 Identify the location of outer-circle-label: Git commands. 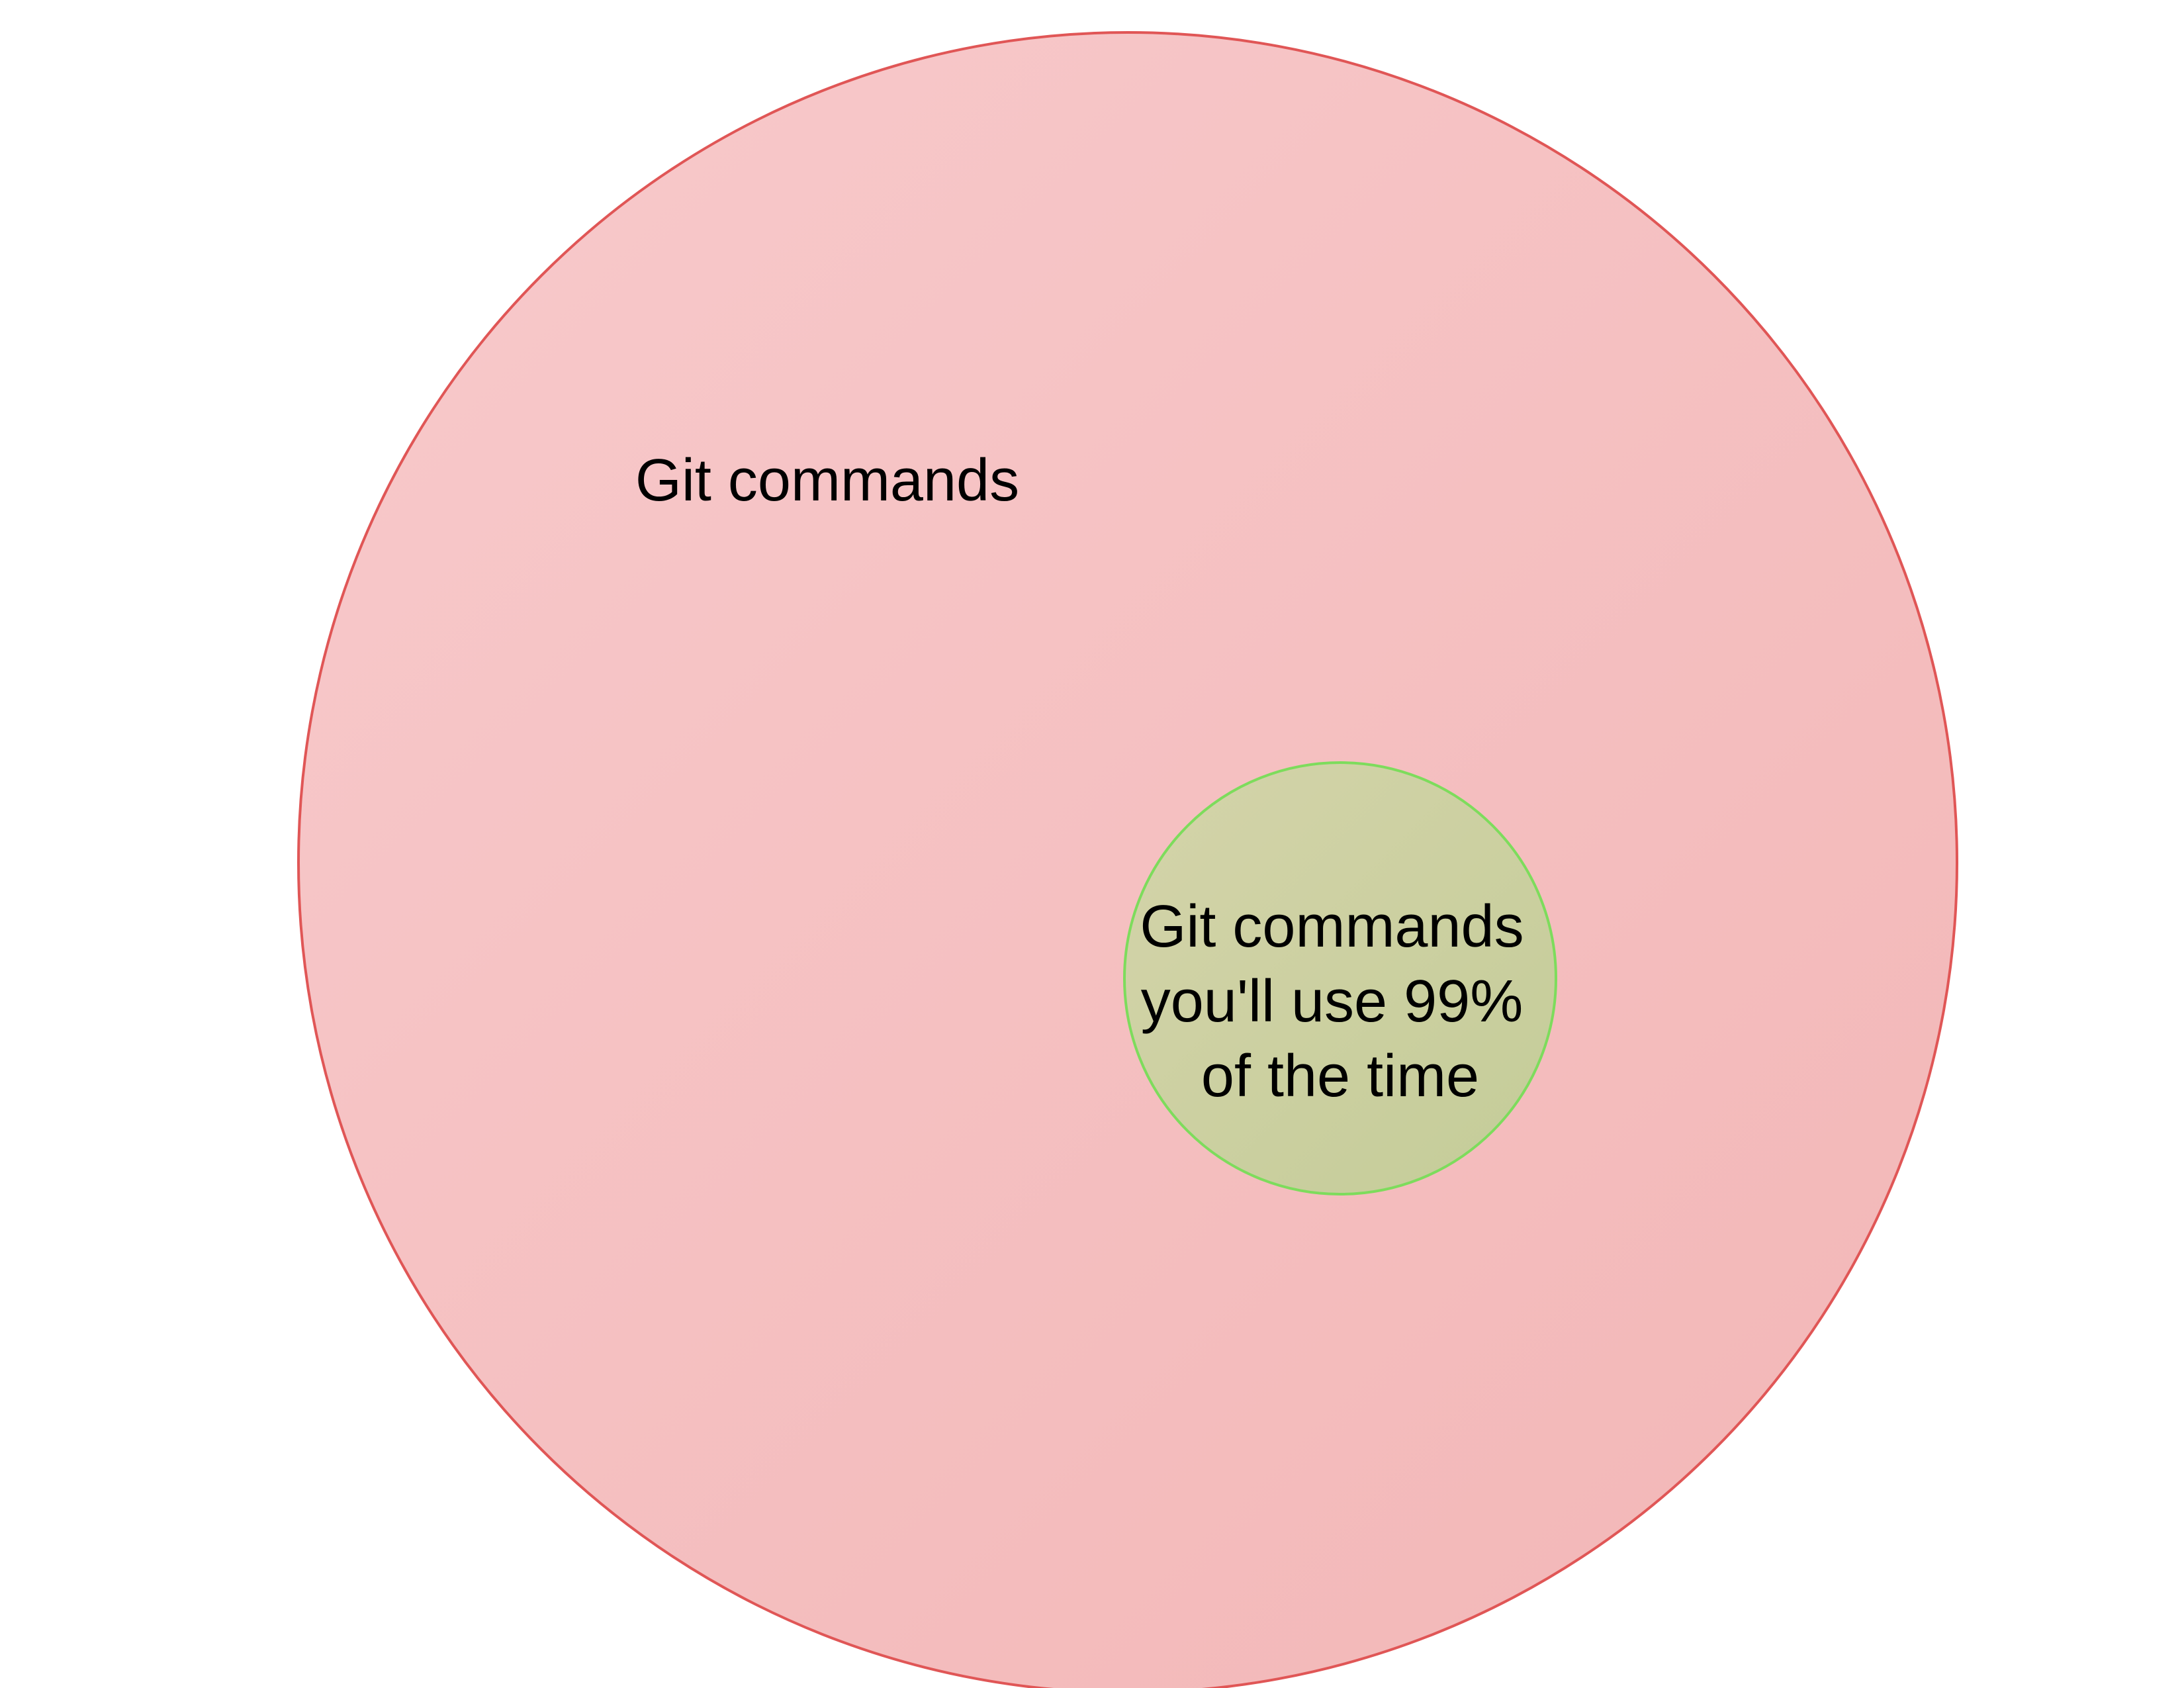
(827, 480).